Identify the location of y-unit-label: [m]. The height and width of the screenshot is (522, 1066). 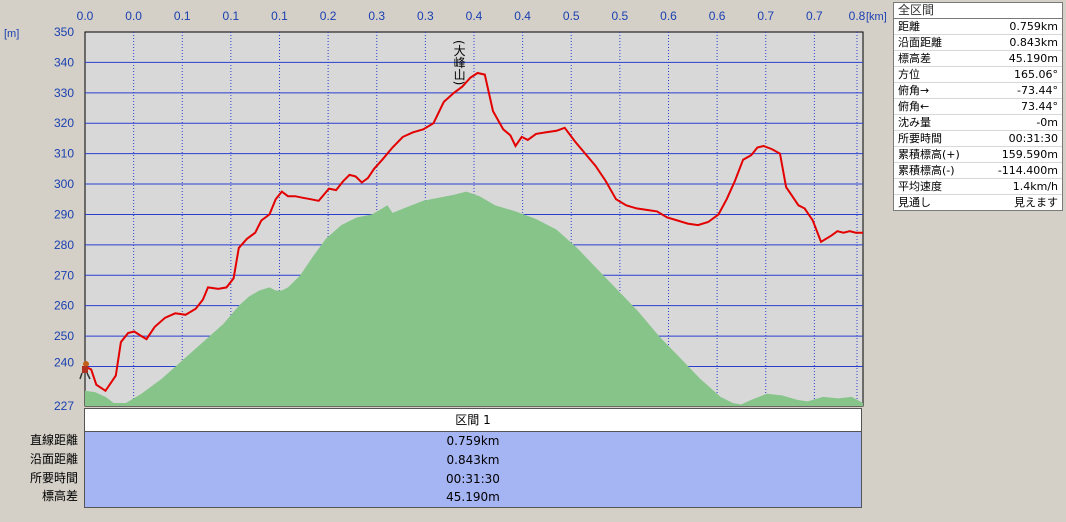
(11, 34).